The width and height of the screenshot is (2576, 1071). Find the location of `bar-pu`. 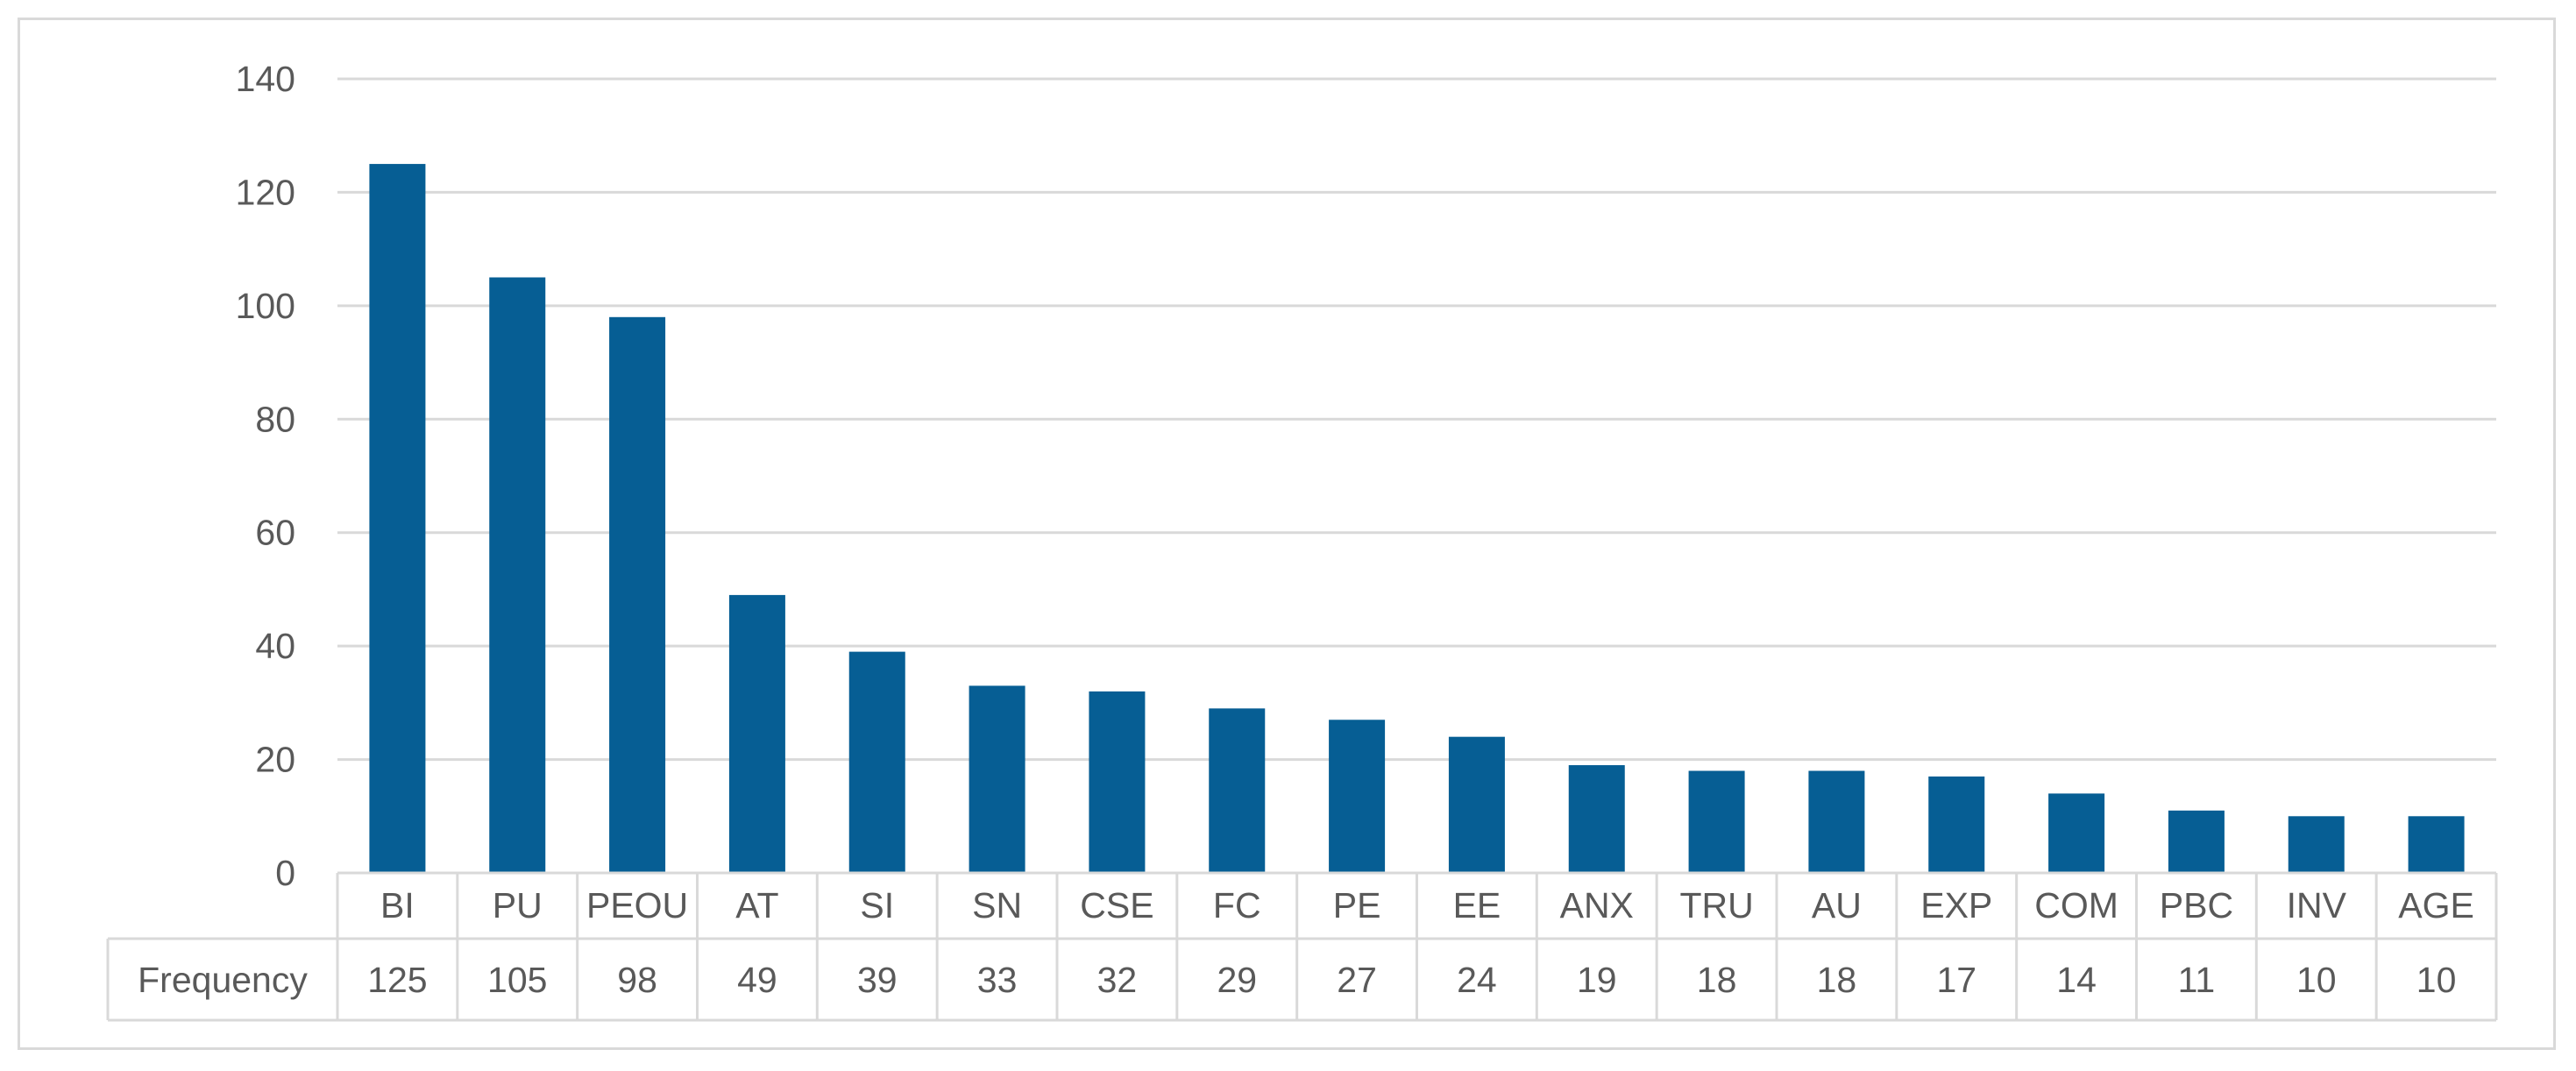

bar-pu is located at coordinates (517, 575).